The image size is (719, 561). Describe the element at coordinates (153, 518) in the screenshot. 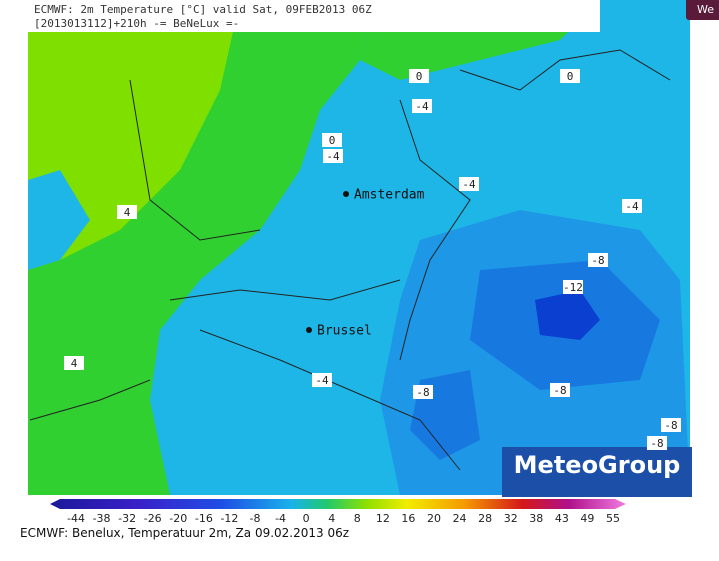

I see `colorbar-tick-label: -26` at that location.